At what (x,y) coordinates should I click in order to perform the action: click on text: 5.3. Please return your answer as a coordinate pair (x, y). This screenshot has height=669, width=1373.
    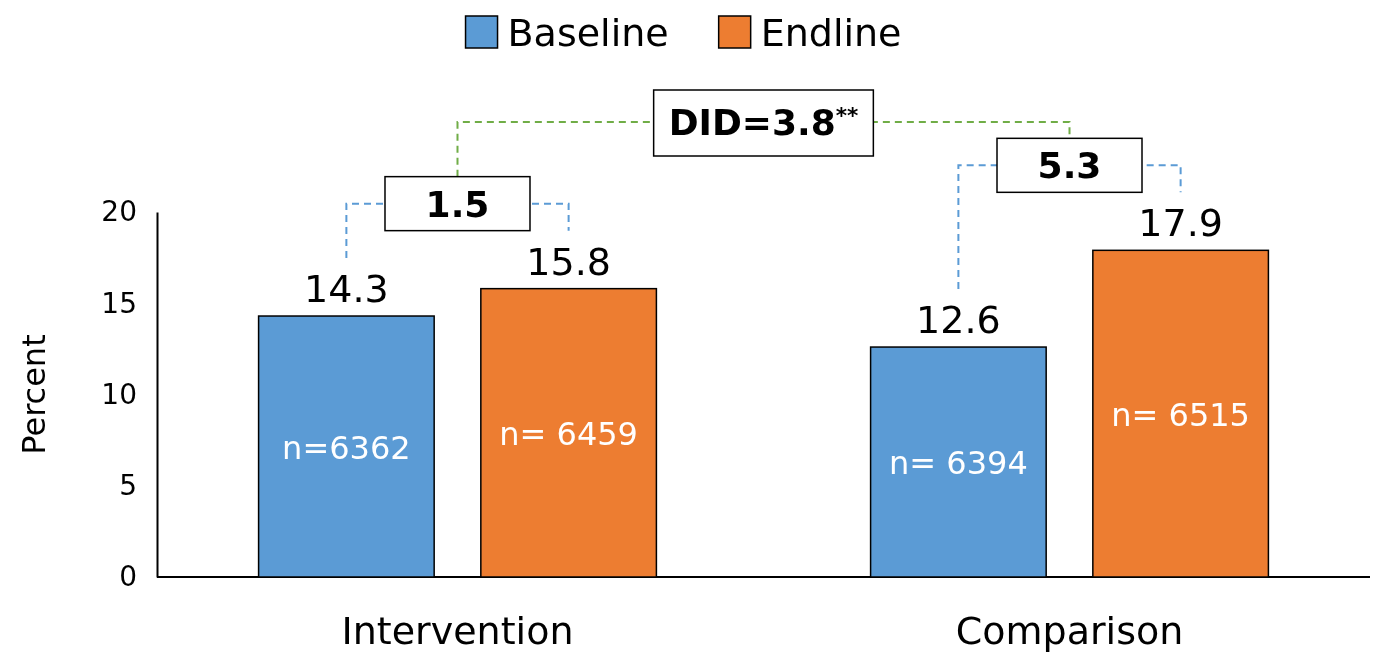
    Looking at the image, I should click on (1069, 166).